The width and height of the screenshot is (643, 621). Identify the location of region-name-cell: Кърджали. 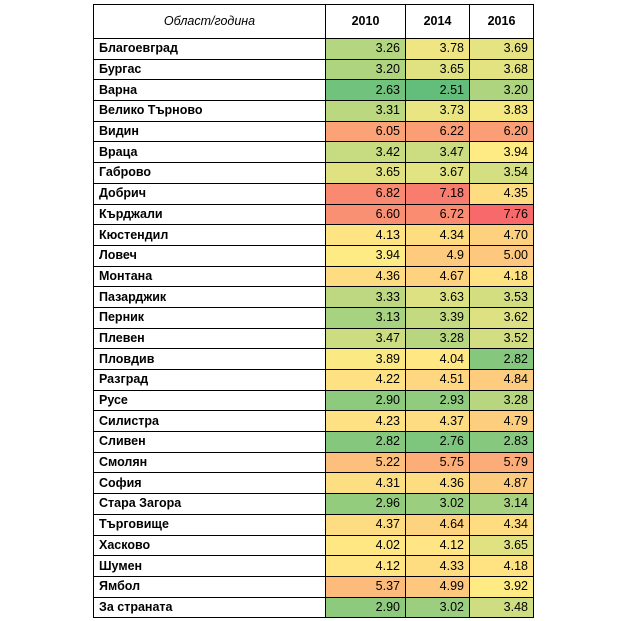
(209, 214).